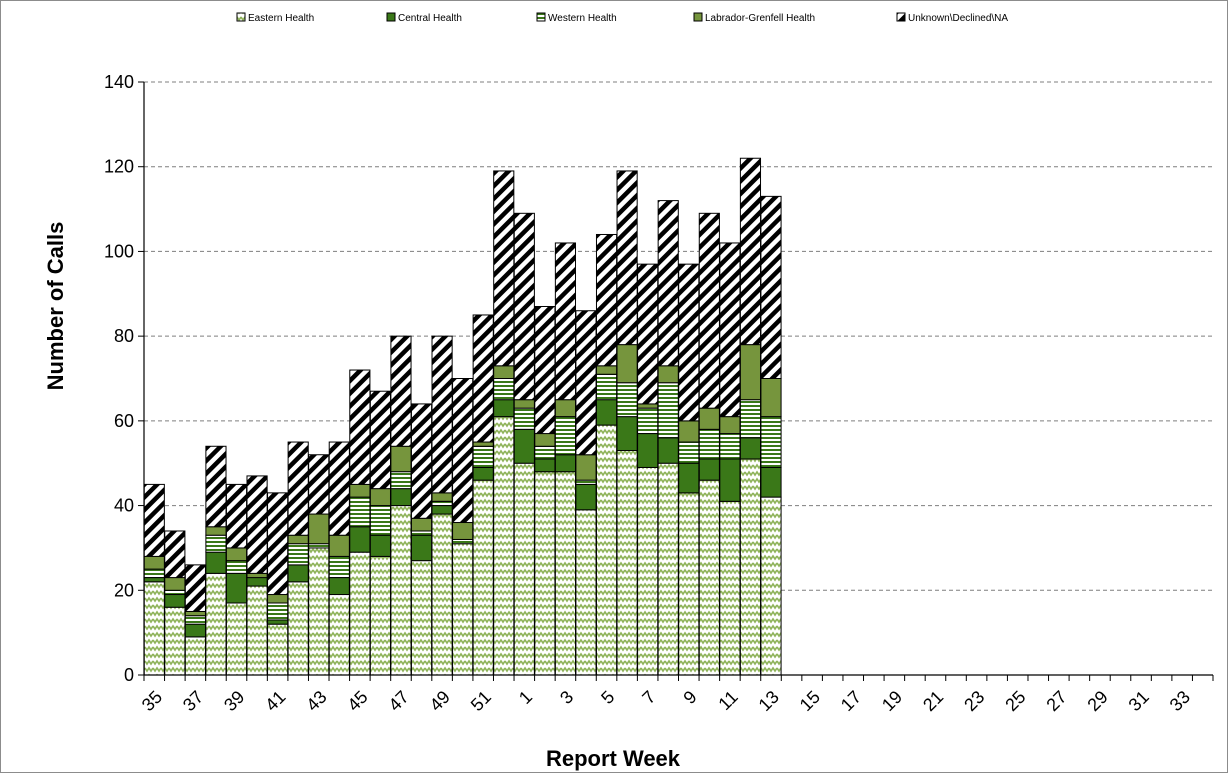  I want to click on x-tick-label-15: 15, so click(810, 701).